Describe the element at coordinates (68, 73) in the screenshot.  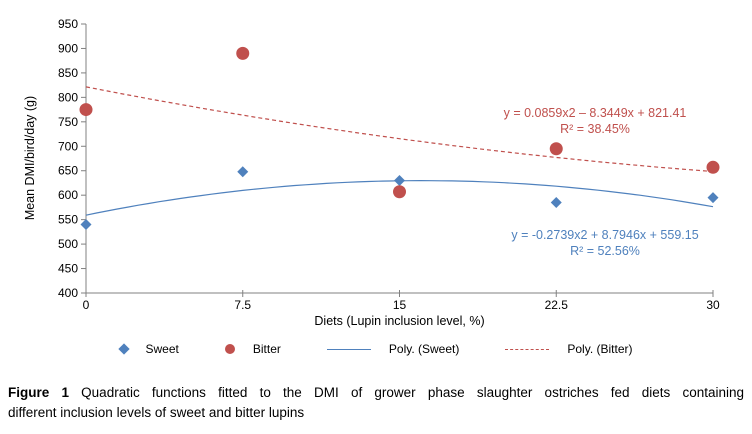
I see `svg-text: 850` at that location.